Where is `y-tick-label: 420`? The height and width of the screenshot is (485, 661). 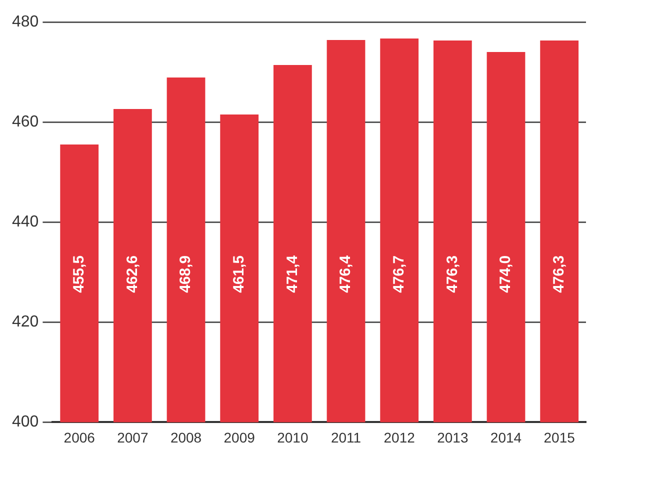 y-tick-label: 420 is located at coordinates (25, 322).